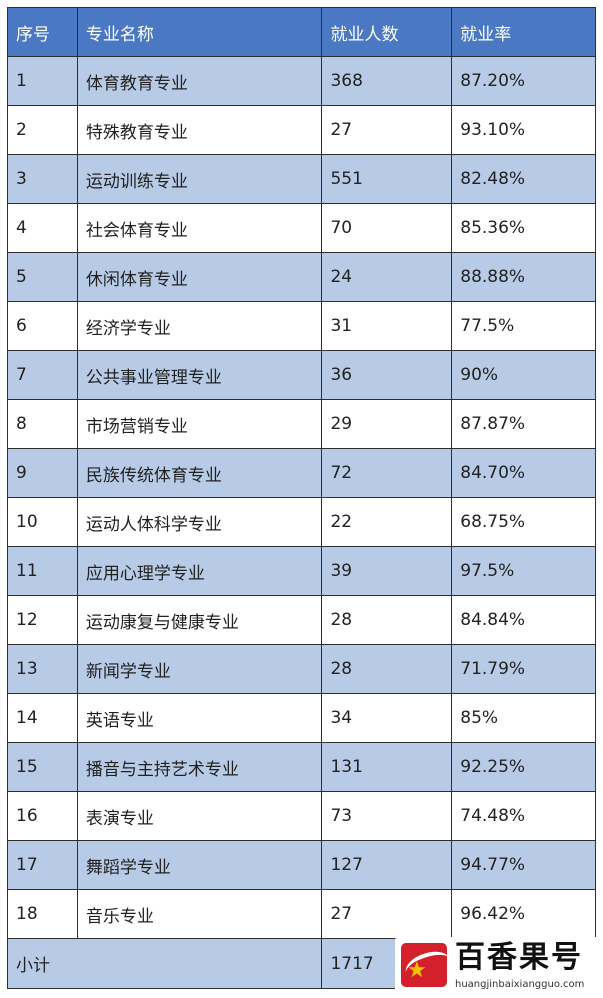  Describe the element at coordinates (524, 179) in the screenshot. I see `cell-employment-rate: 82.48%` at that location.